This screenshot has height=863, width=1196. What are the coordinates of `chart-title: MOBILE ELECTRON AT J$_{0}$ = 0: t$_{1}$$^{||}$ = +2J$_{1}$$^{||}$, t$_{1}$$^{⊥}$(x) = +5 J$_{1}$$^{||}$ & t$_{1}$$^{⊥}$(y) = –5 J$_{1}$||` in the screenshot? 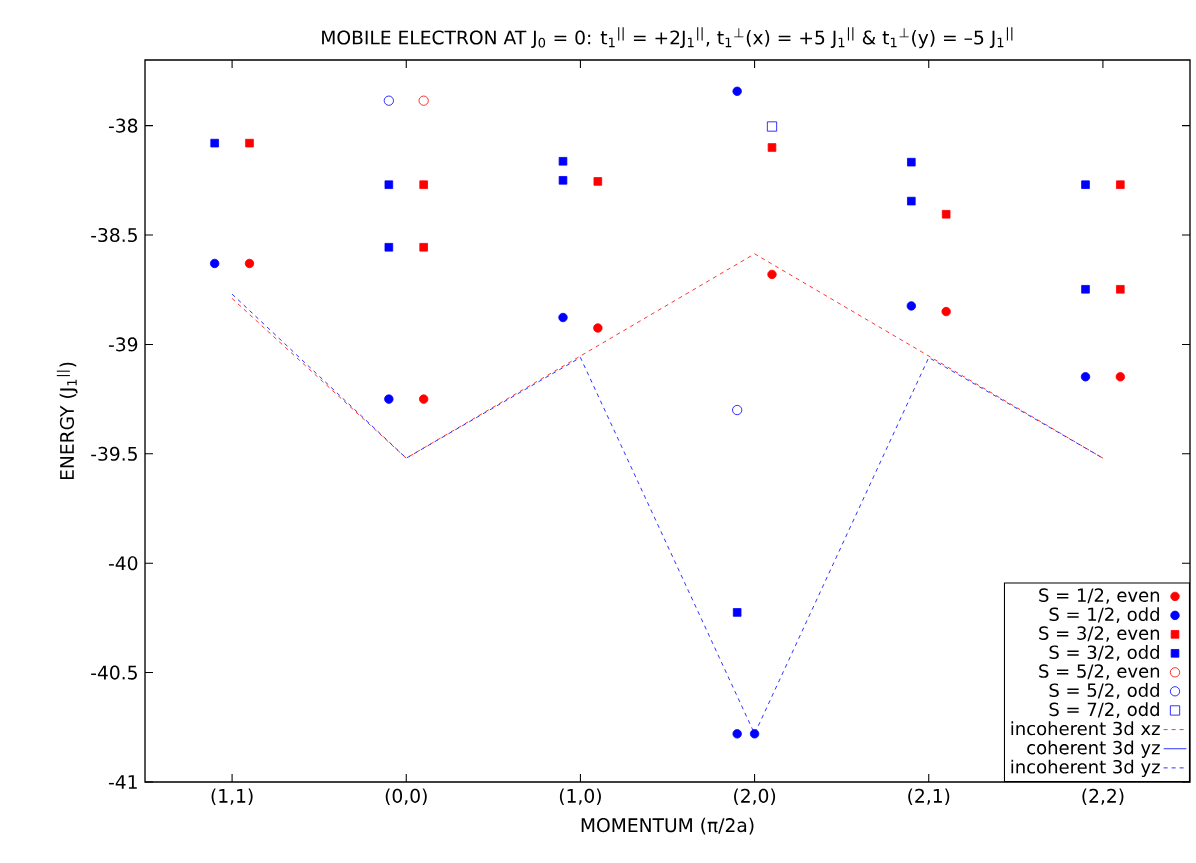 It's located at (667, 38).